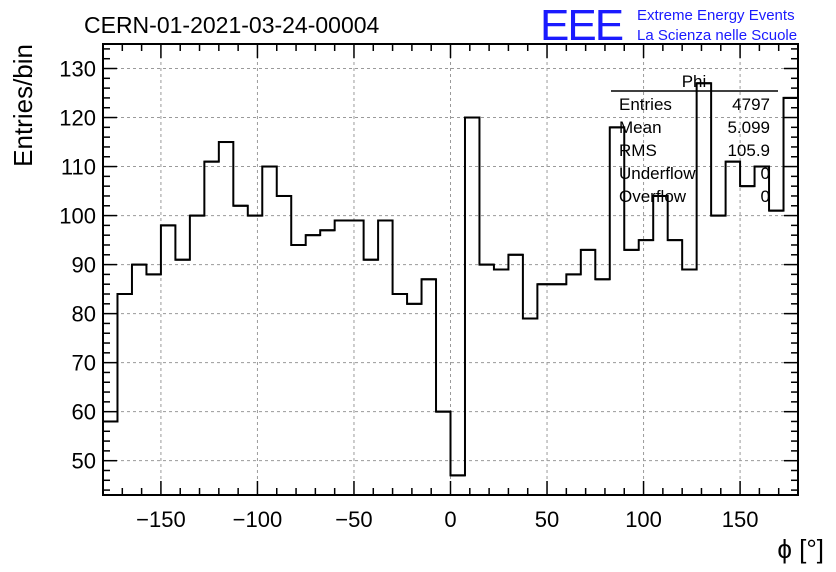 The height and width of the screenshot is (572, 836). Describe the element at coordinates (748, 127) in the screenshot. I see `stats-value: 5.099` at that location.